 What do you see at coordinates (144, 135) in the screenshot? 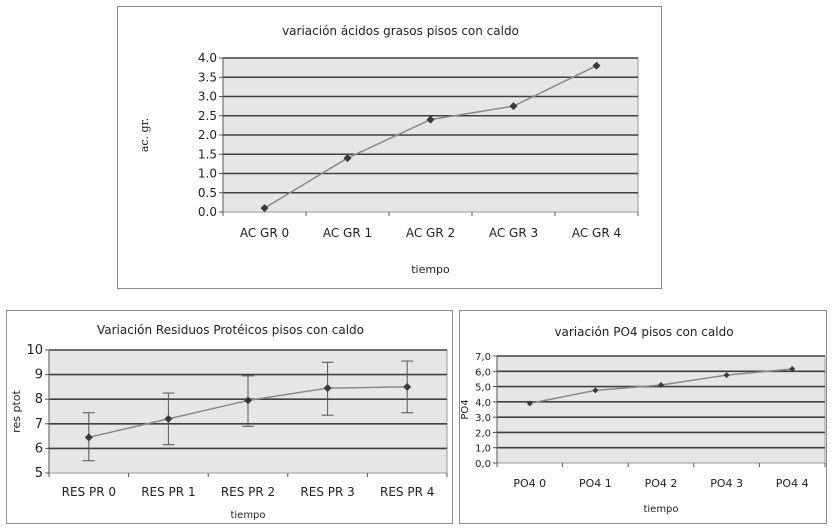
I see `y-axis-label: ac. gr.` at bounding box center [144, 135].